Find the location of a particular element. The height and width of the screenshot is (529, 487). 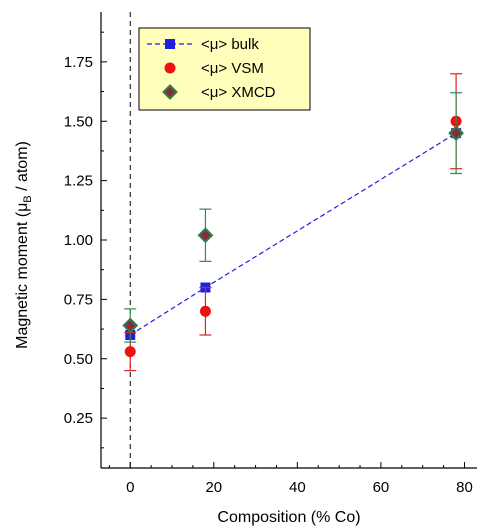

x-ticks: 0 20 40 60 80 is located at coordinates (290, 479).